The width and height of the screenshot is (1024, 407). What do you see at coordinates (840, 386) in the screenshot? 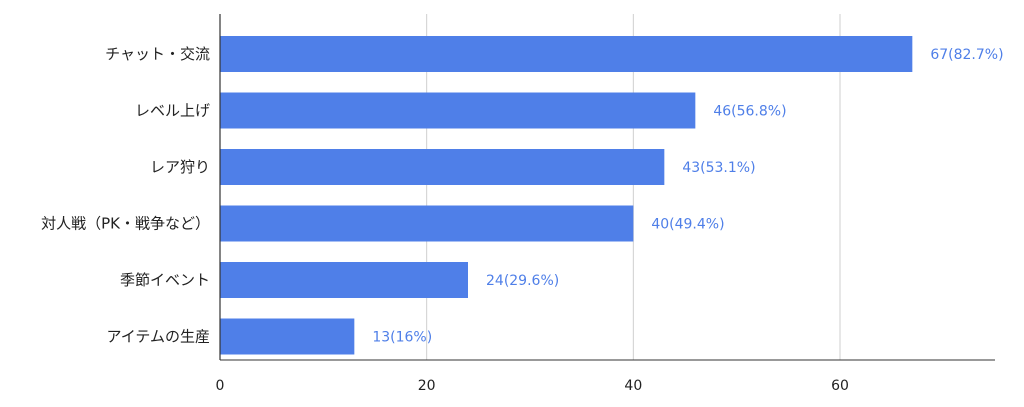
I see `x-tick-label-60: 60` at bounding box center [840, 386].